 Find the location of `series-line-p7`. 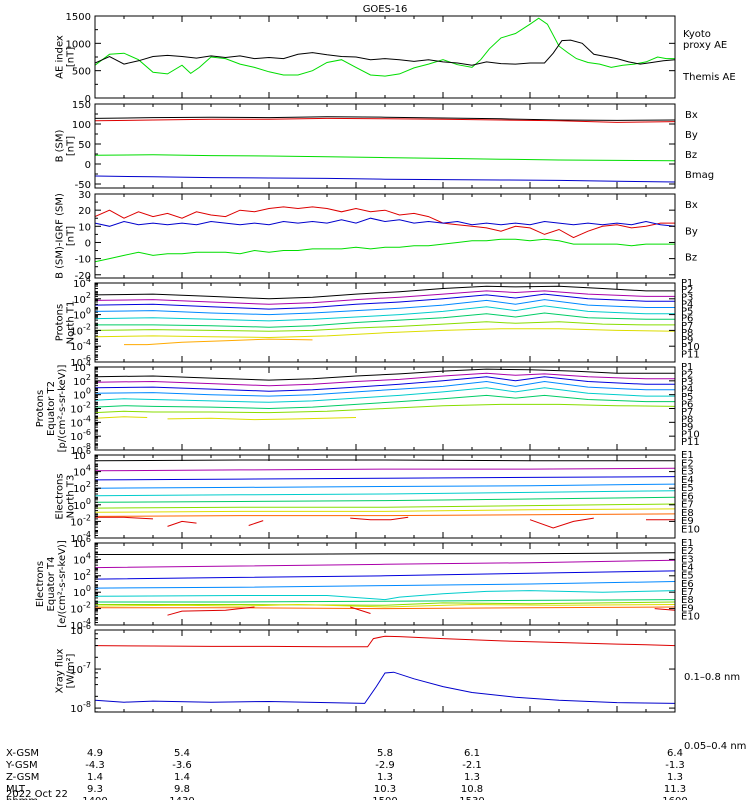

series-line-p7 is located at coordinates (385, 408).